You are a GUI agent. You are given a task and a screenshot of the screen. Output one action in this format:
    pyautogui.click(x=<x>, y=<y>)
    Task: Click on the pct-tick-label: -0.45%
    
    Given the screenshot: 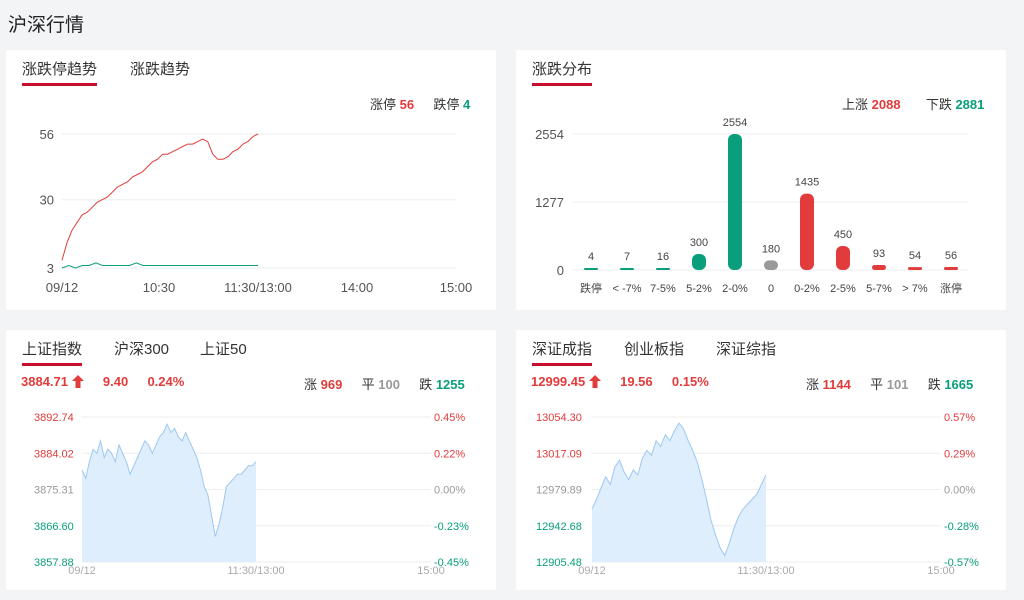 What is the action you would take?
    pyautogui.click(x=451, y=563)
    